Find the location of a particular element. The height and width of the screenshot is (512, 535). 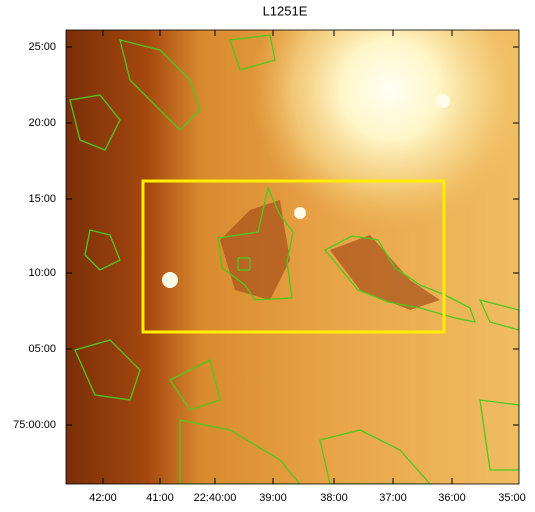

x-tick-label: 38:00 is located at coordinates (334, 498).